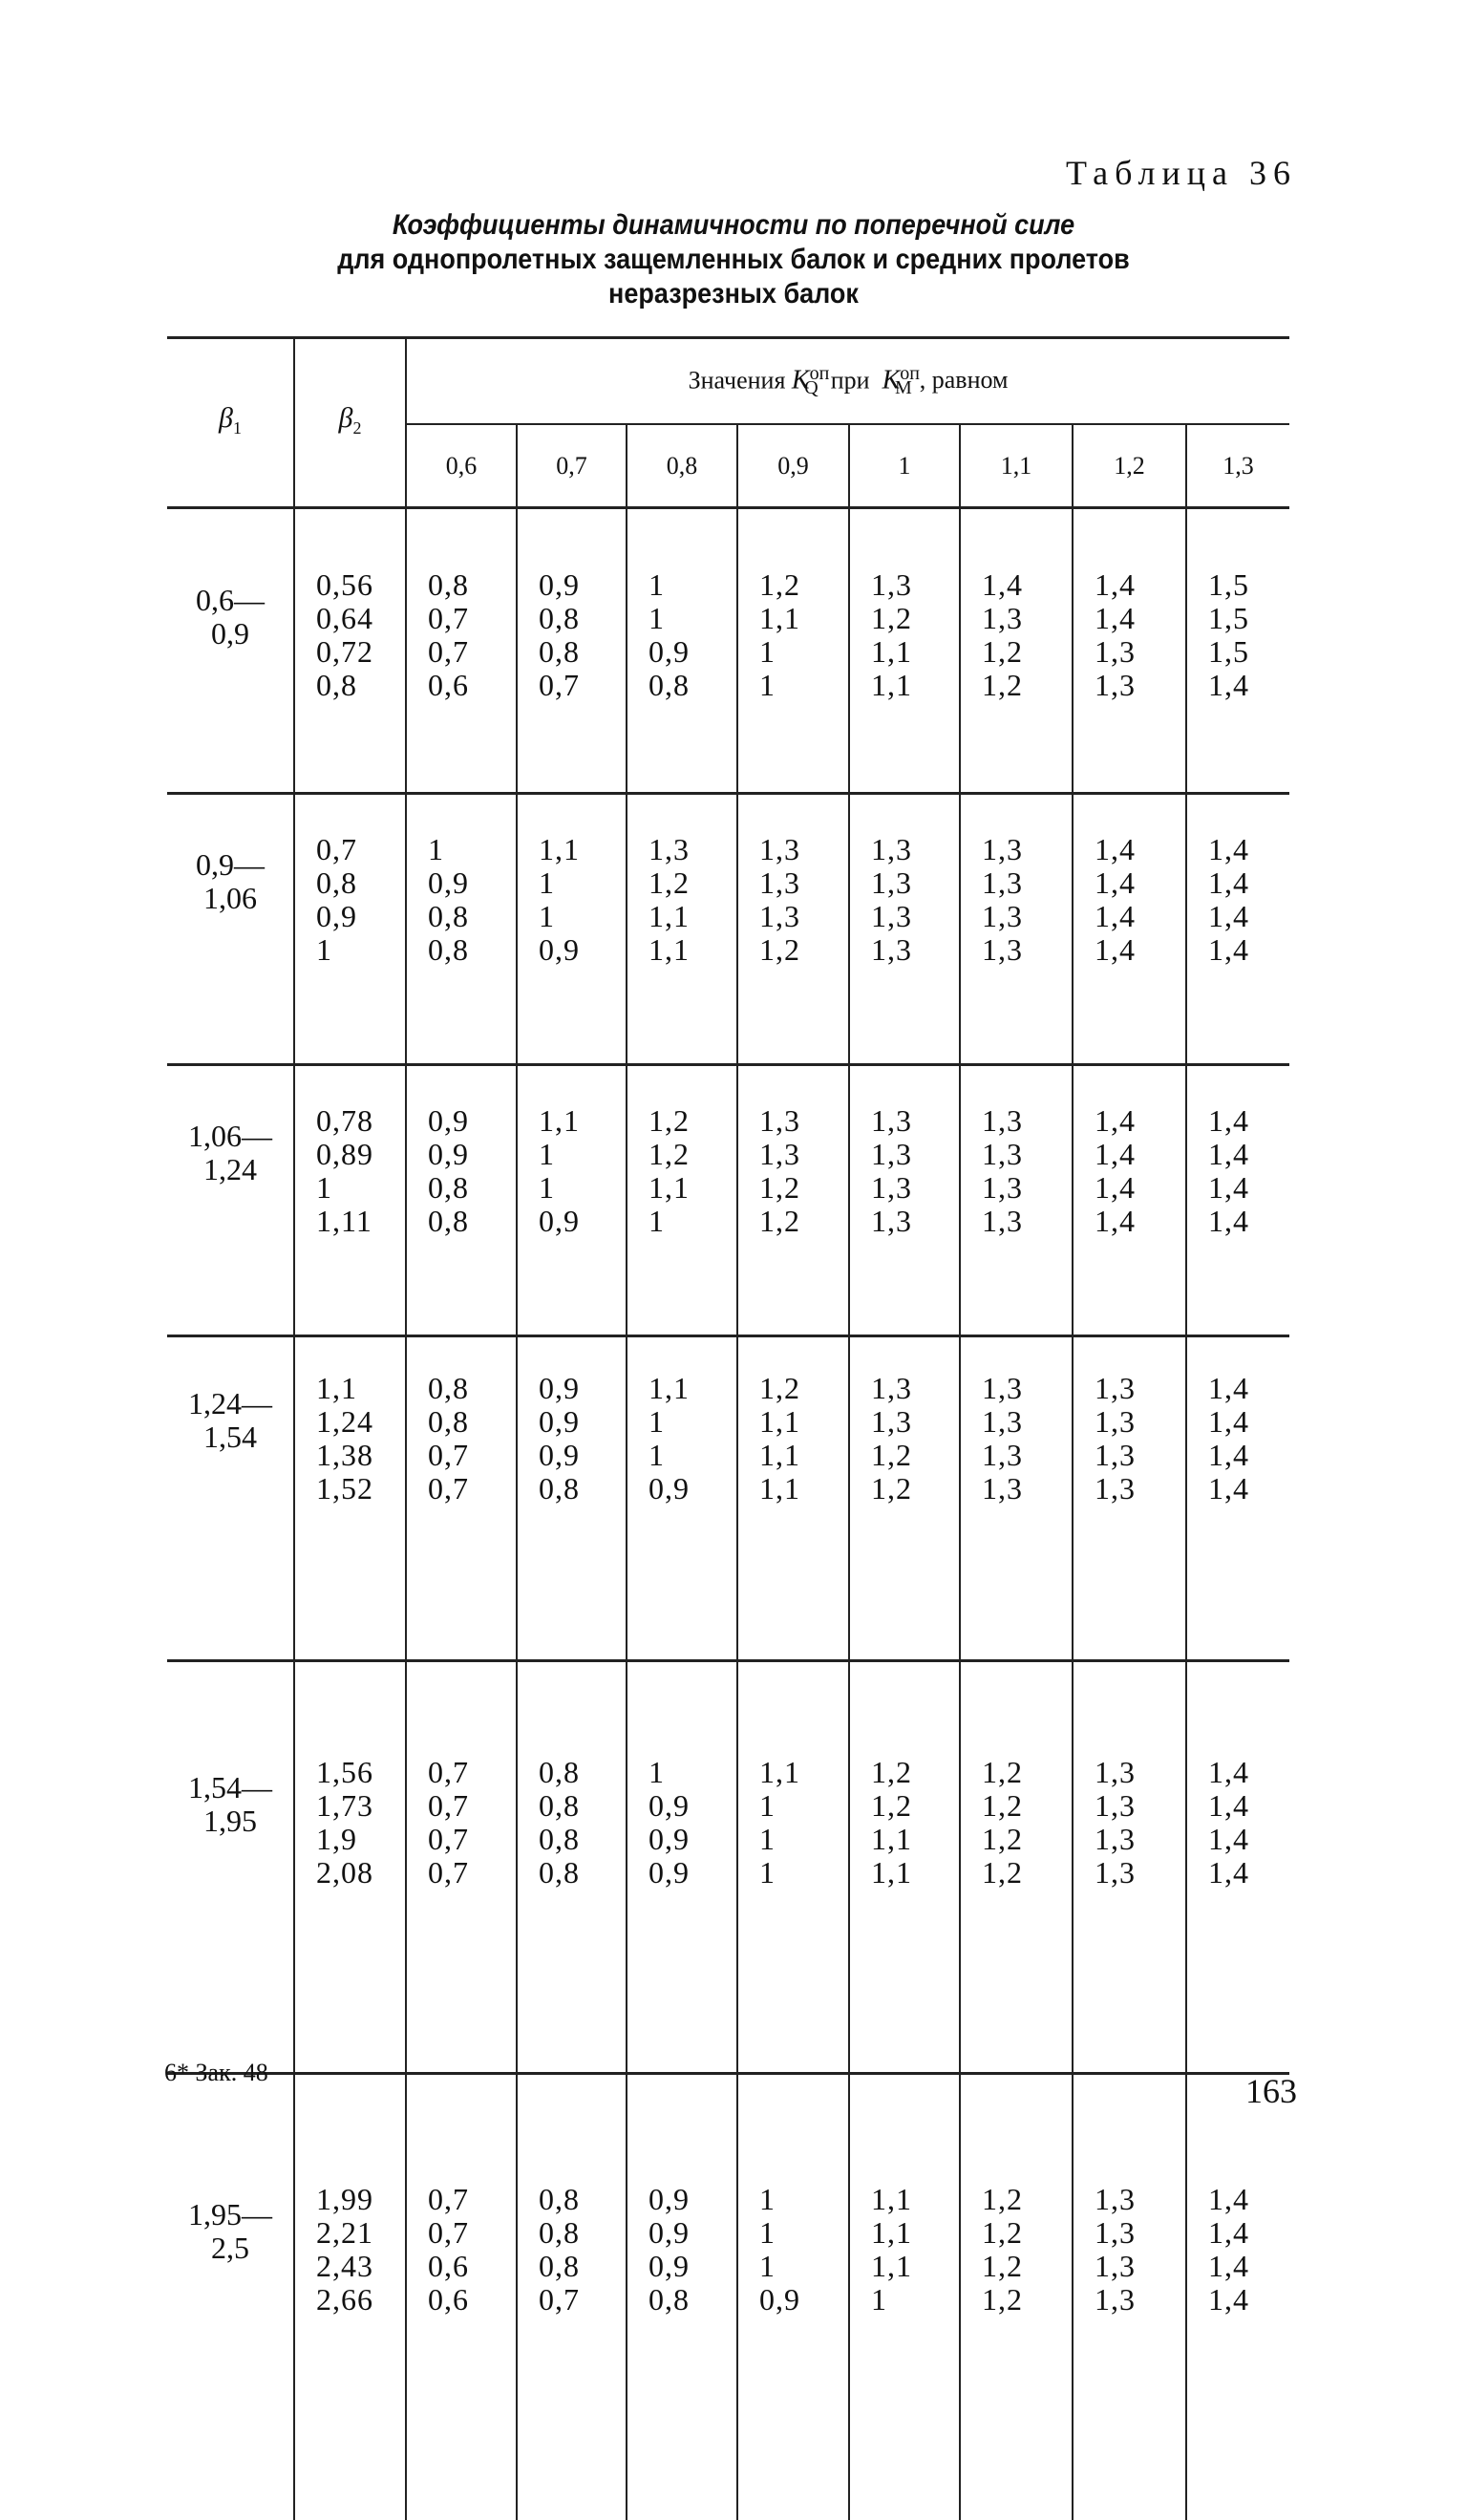  Describe the element at coordinates (350, 2300) in the screenshot. I see `beta2-value: 2,66` at that location.